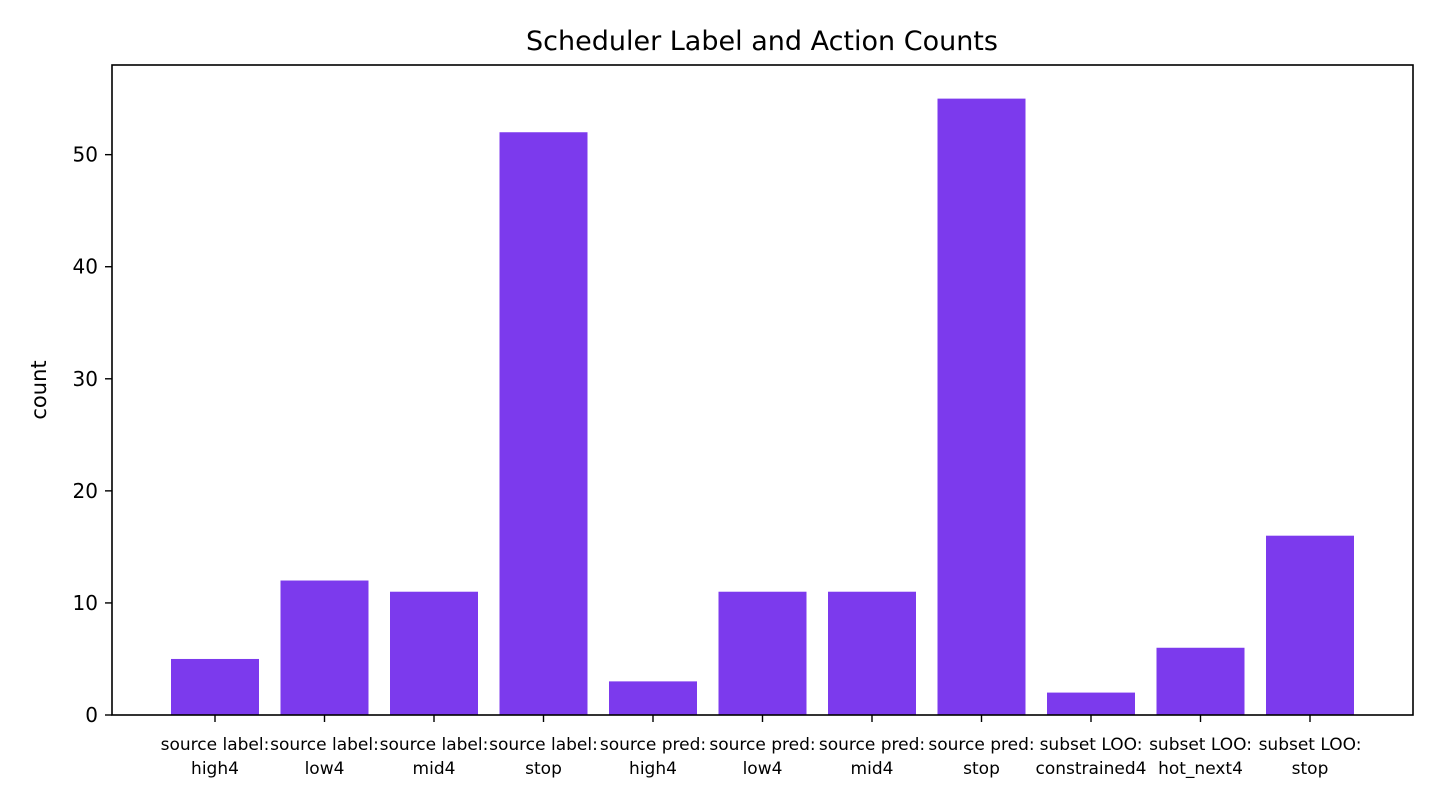 The image size is (1440, 810). I want to click on chart-title: Scheduler Label and Action Counts, so click(762, 41).